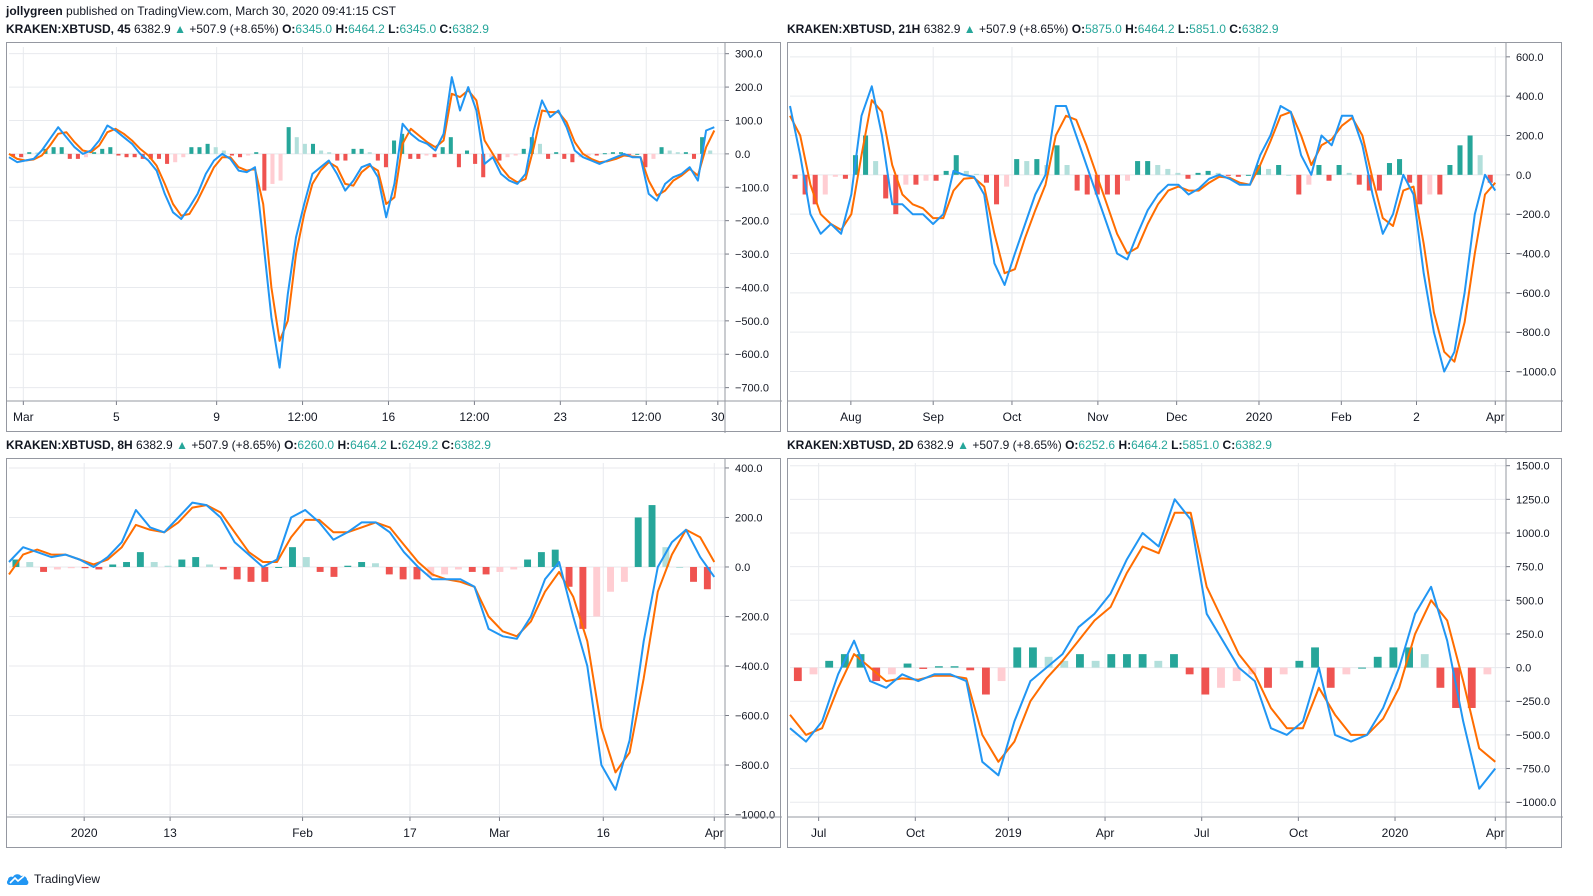  What do you see at coordinates (410, 833) in the screenshot?
I see `x-tick-label: 17` at bounding box center [410, 833].